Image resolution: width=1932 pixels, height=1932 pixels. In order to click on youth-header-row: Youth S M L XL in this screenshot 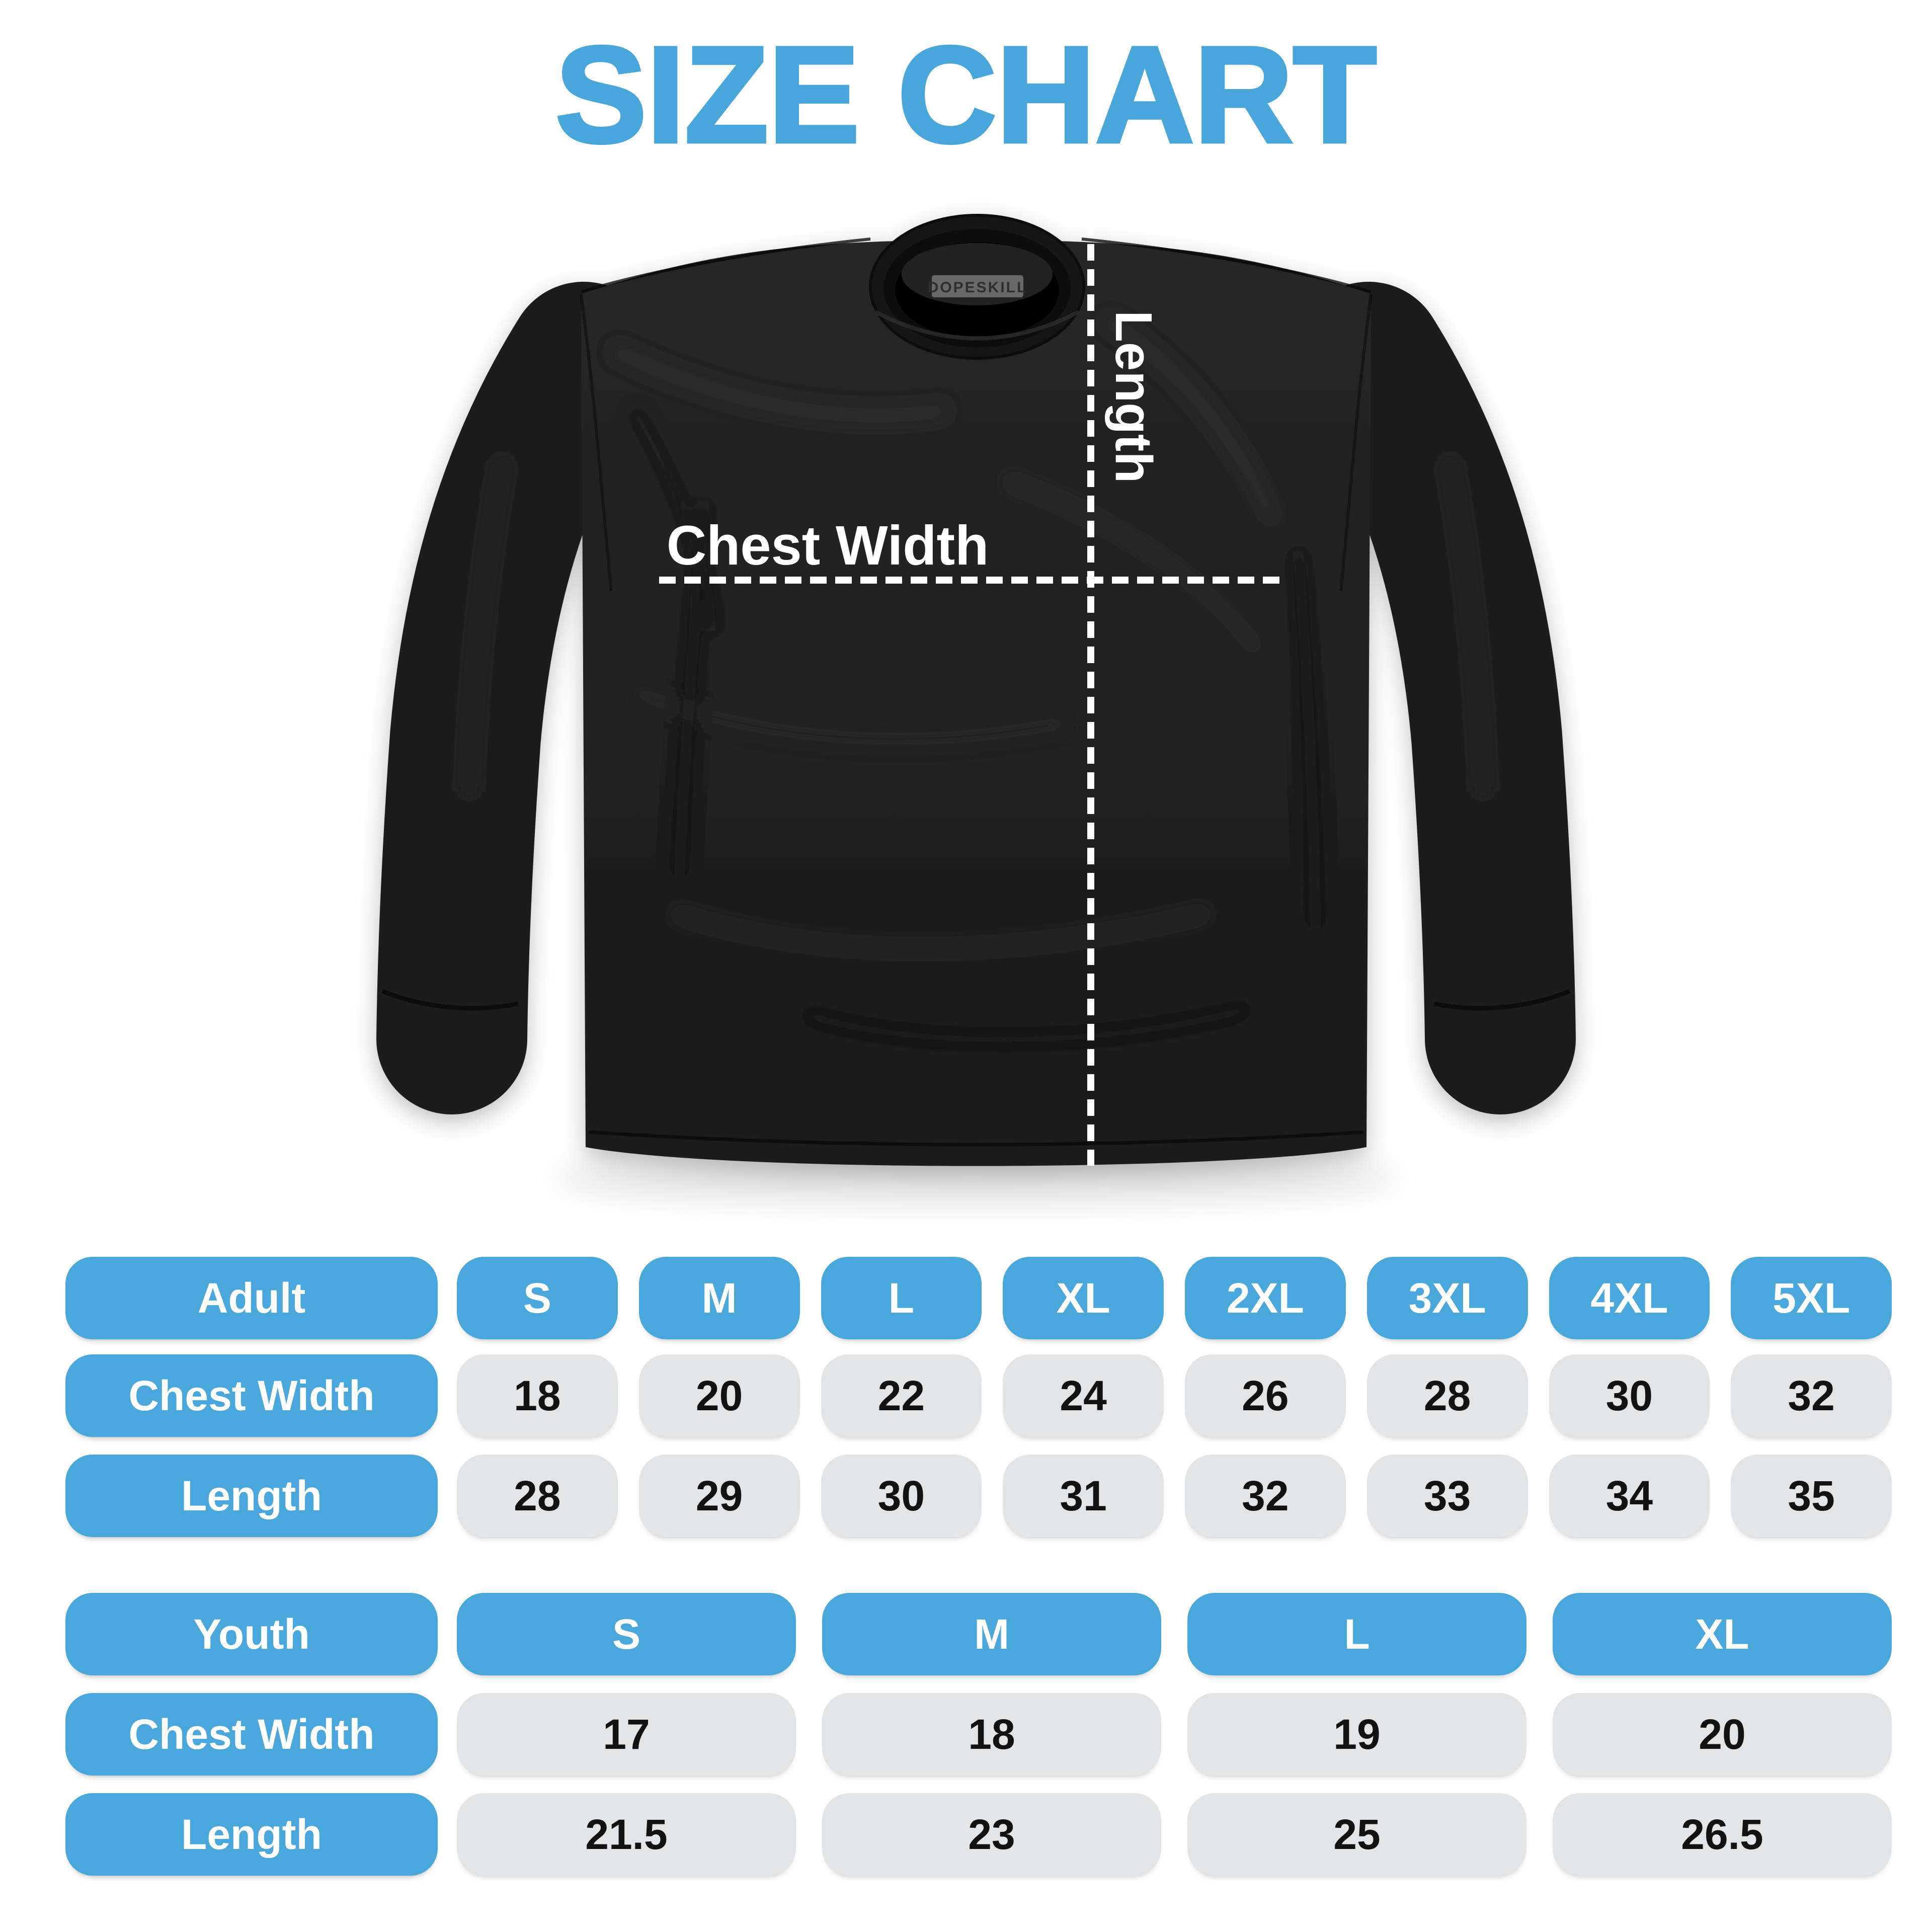, I will do `click(978, 1634)`.